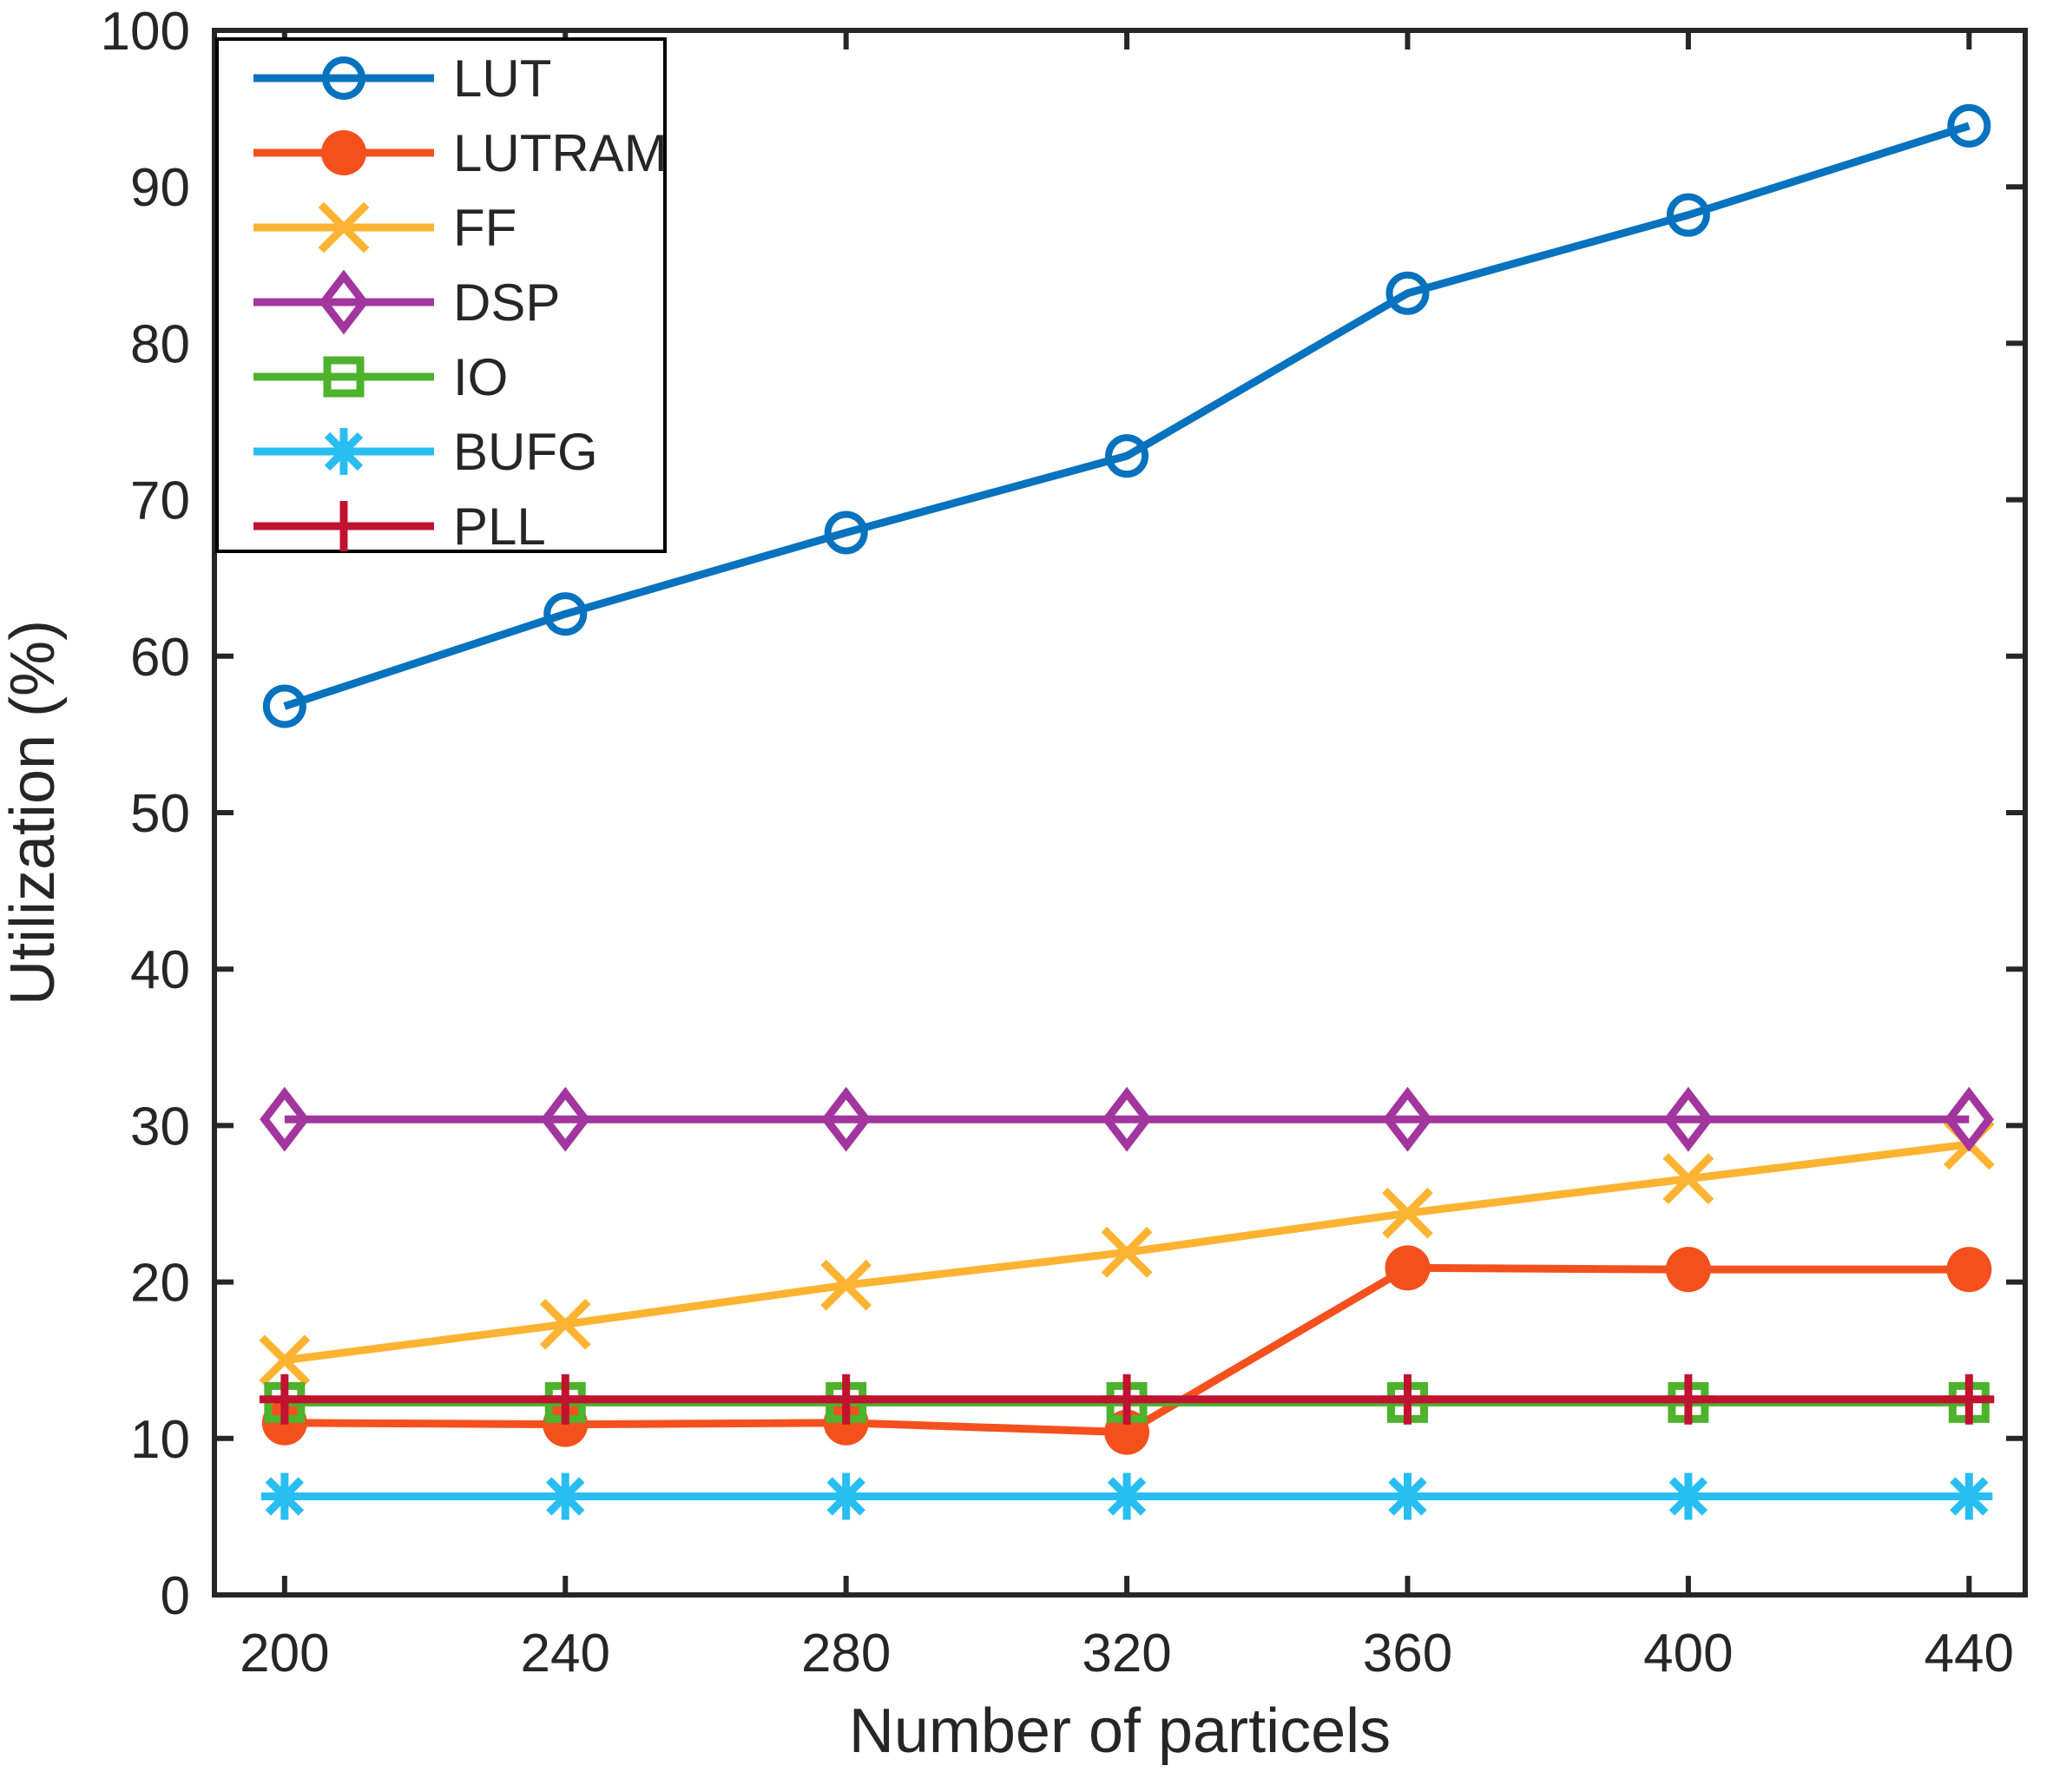  I want to click on marker-square, so click(344, 377).